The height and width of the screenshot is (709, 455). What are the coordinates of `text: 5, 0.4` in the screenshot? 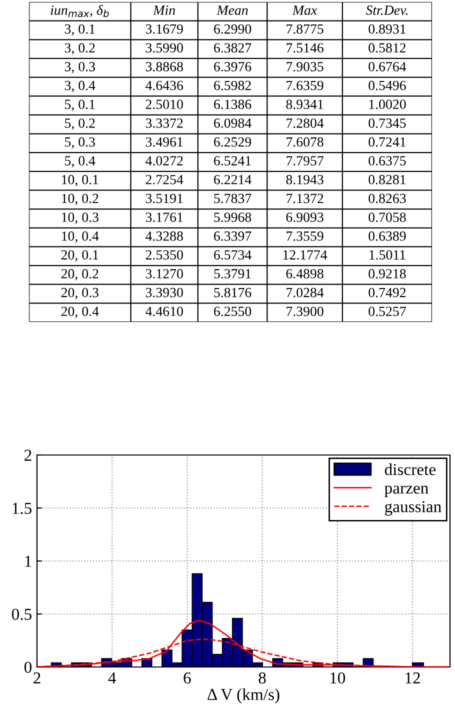 It's located at (80, 162).